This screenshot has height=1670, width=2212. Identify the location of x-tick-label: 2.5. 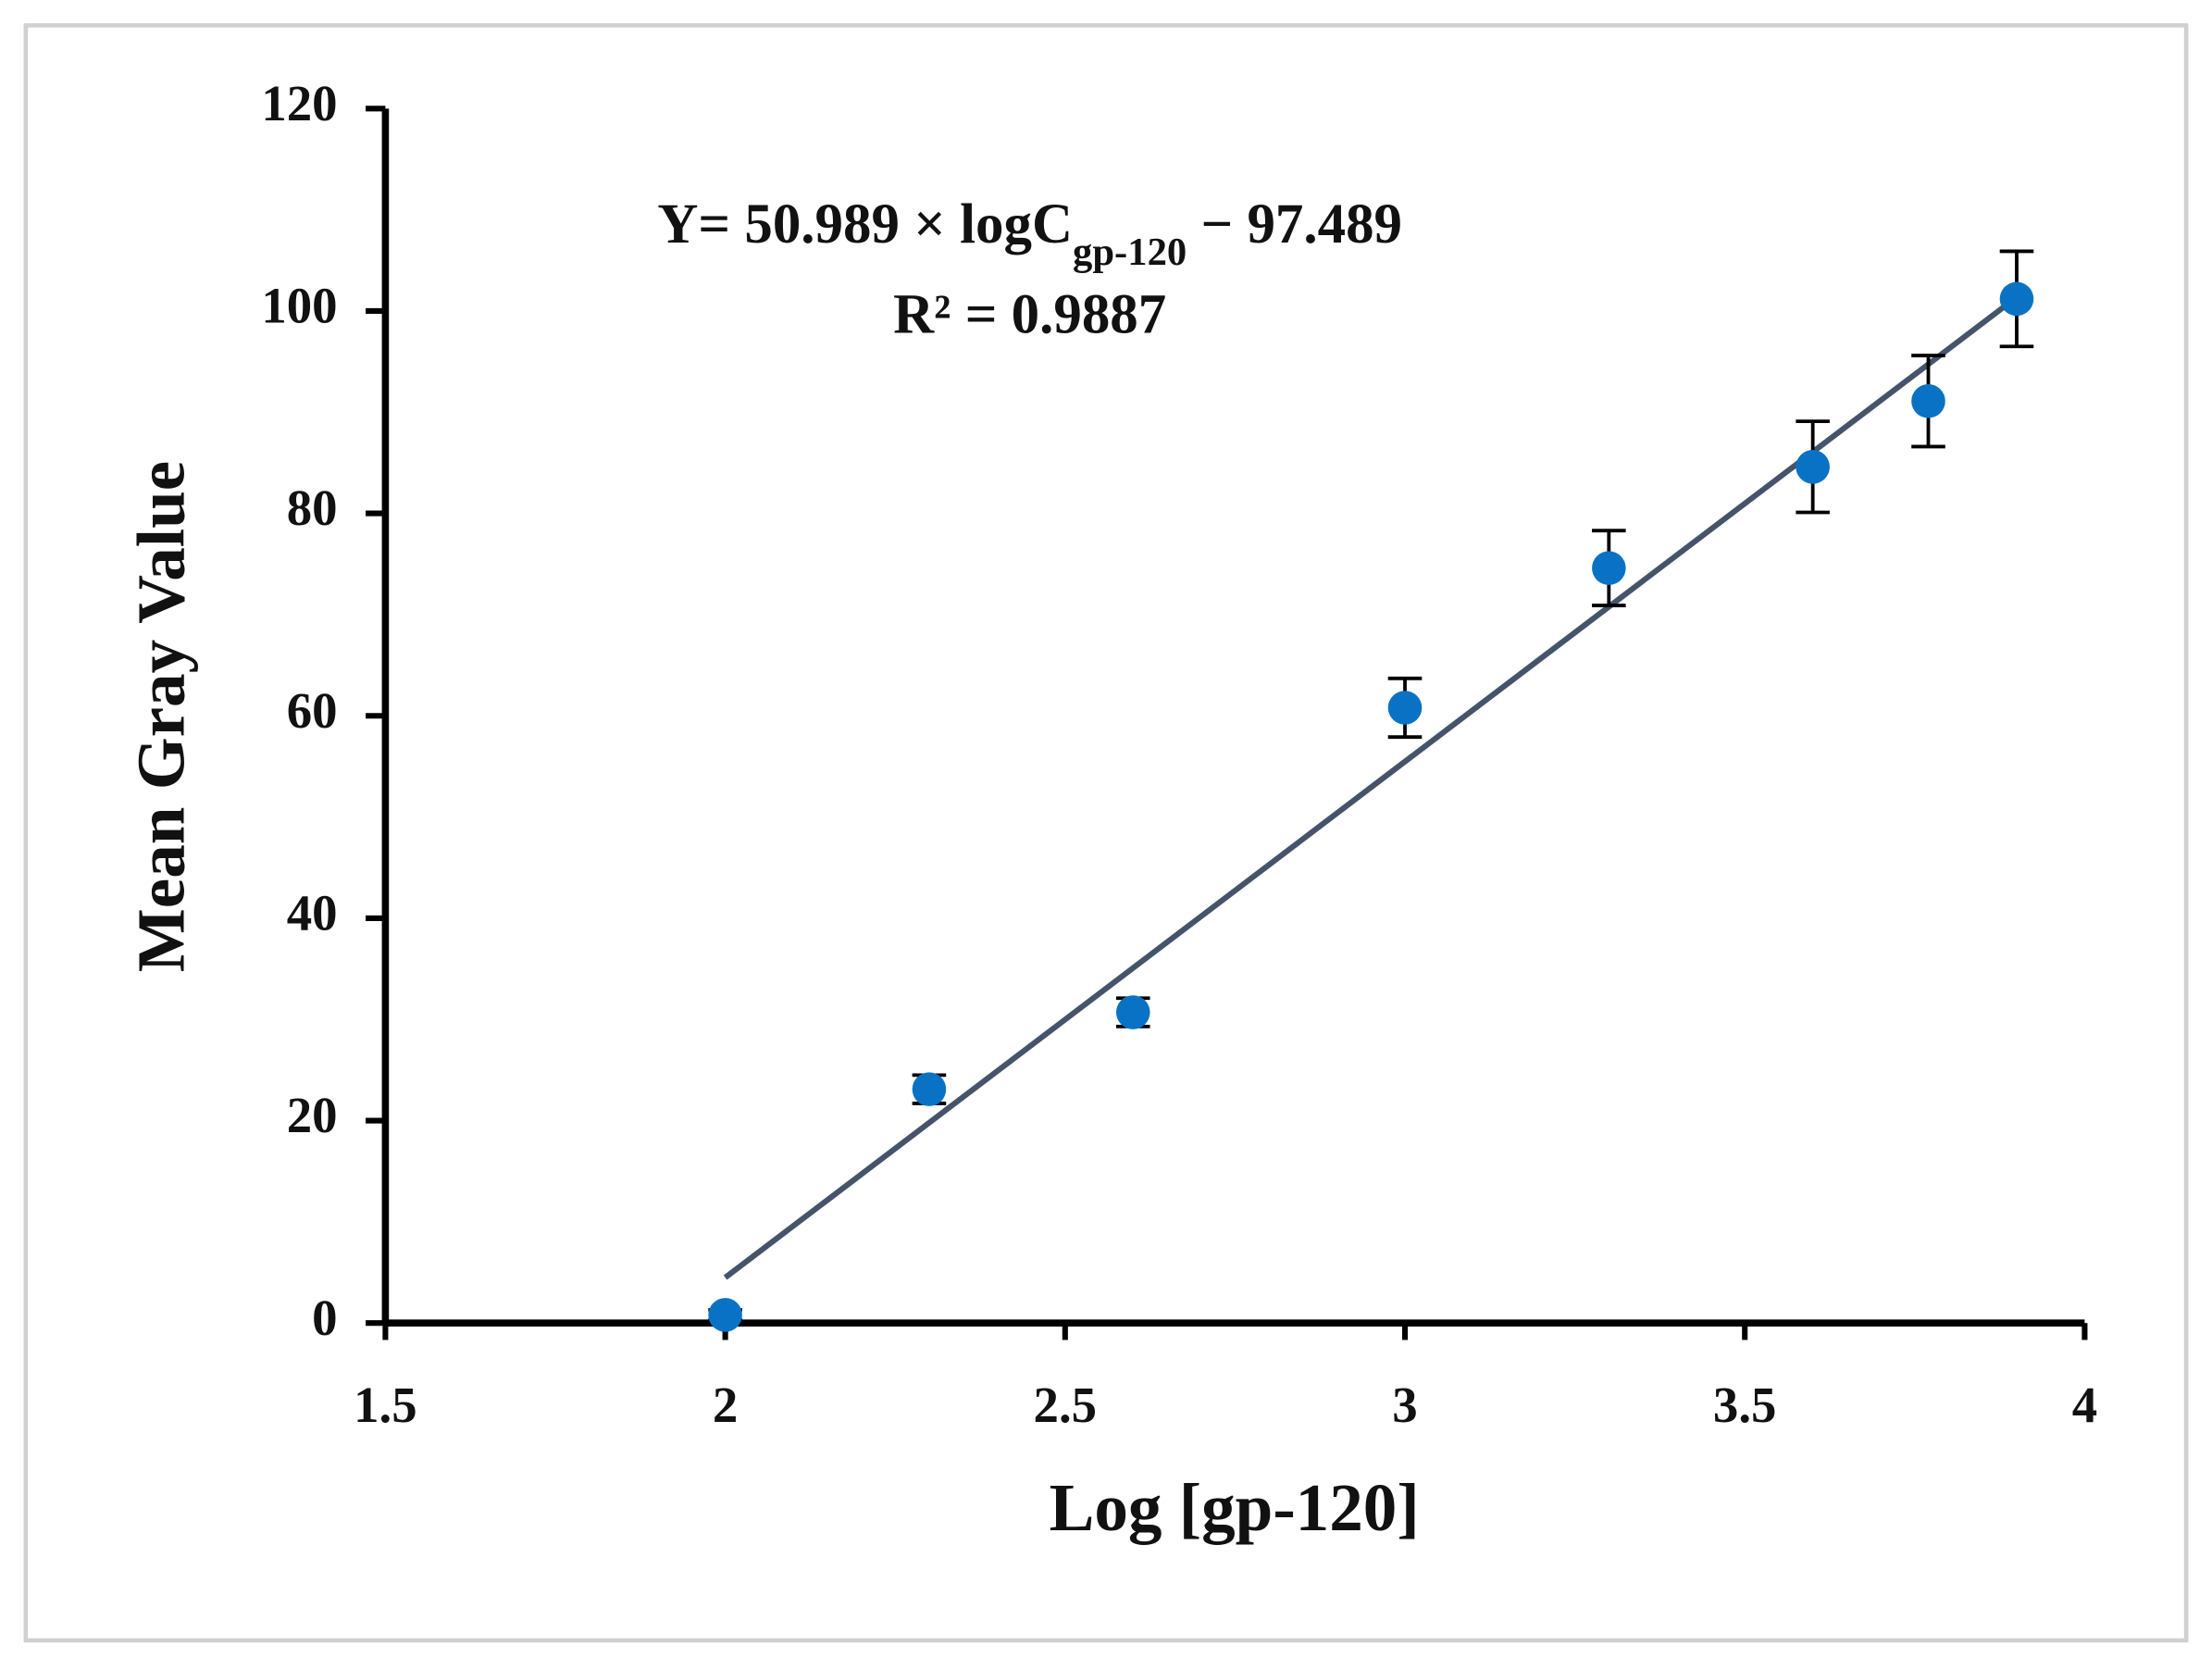
(1066, 1405).